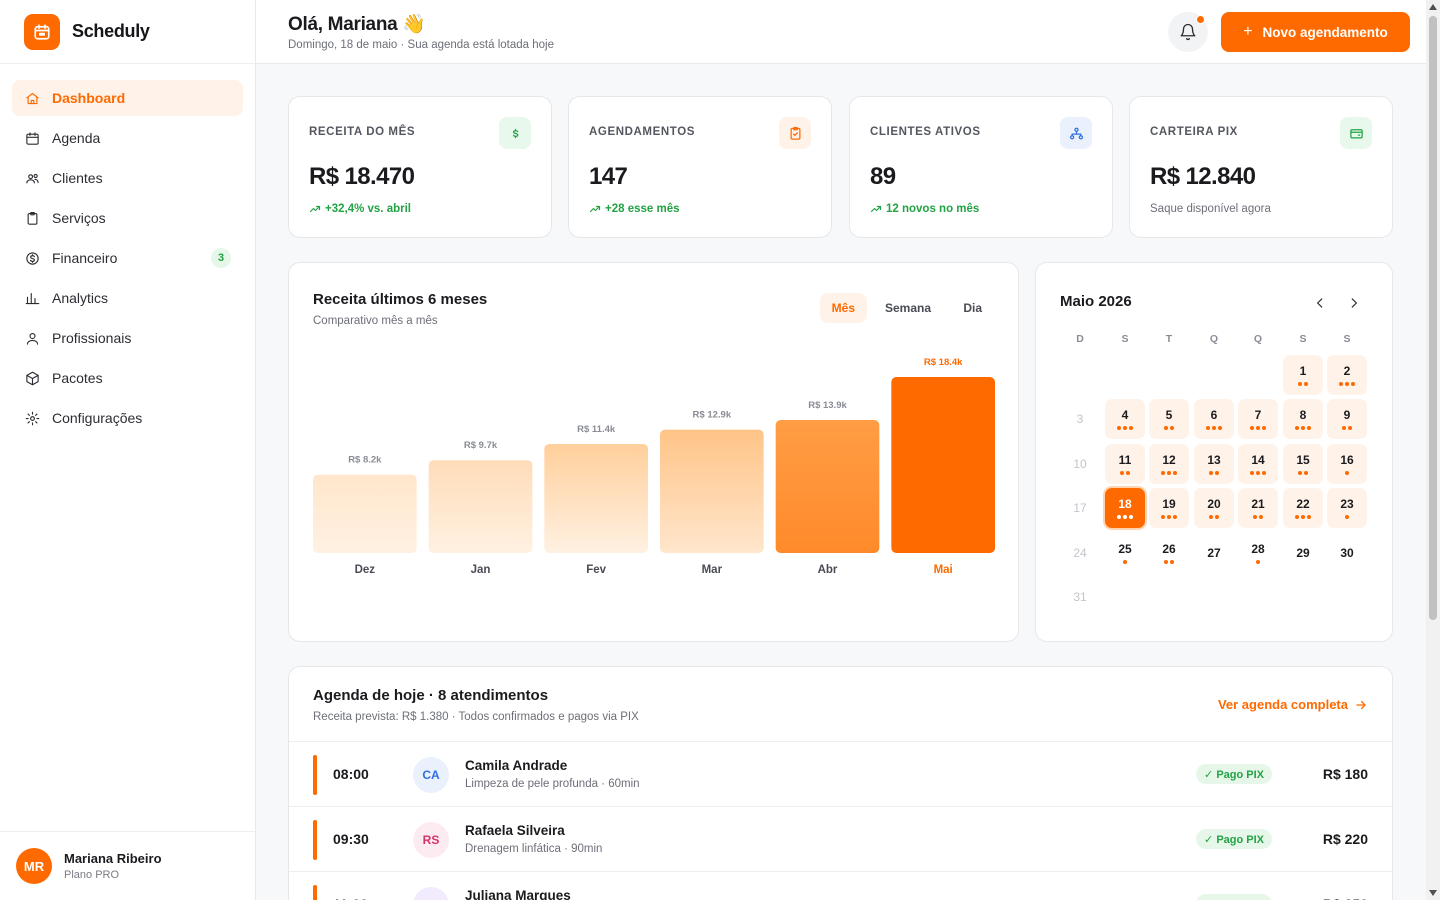 Image resolution: width=1440 pixels, height=900 pixels. Describe the element at coordinates (127, 338) in the screenshot. I see `sidebar-item-profissionais: Profissionais` at that location.